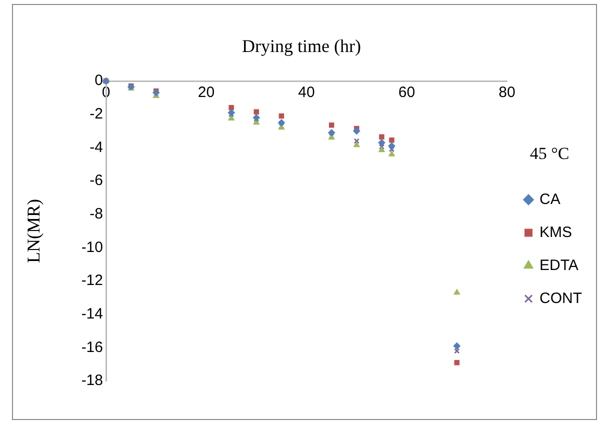 The width and height of the screenshot is (602, 425). I want to click on y-tick-label: -12, so click(92, 281).